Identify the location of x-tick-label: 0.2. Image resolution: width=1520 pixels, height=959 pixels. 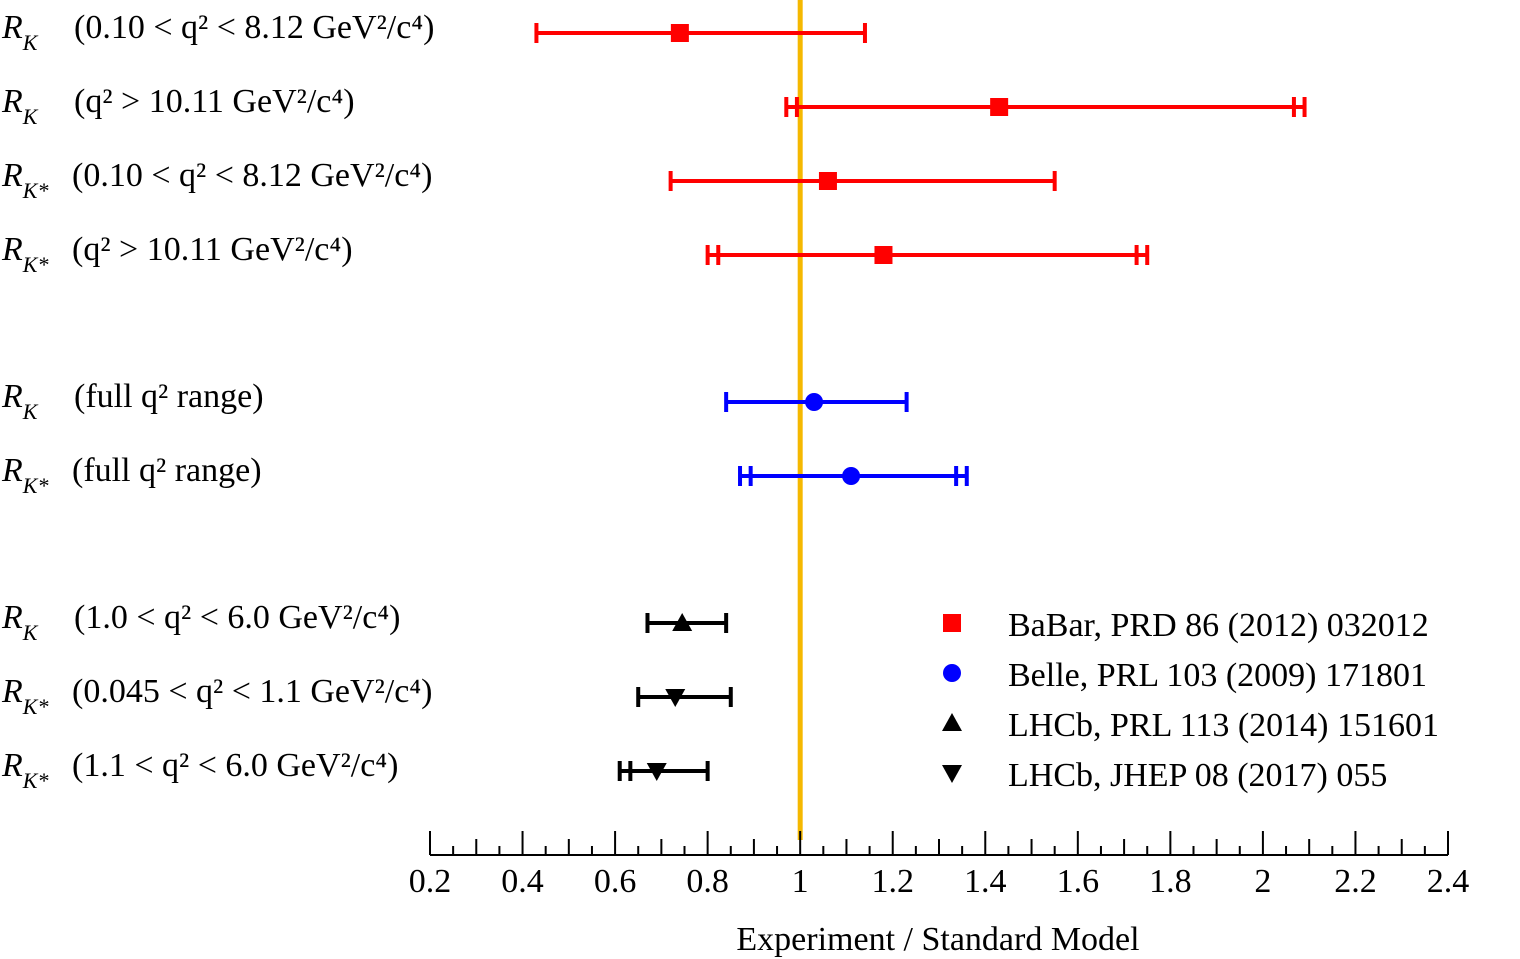
(430, 881).